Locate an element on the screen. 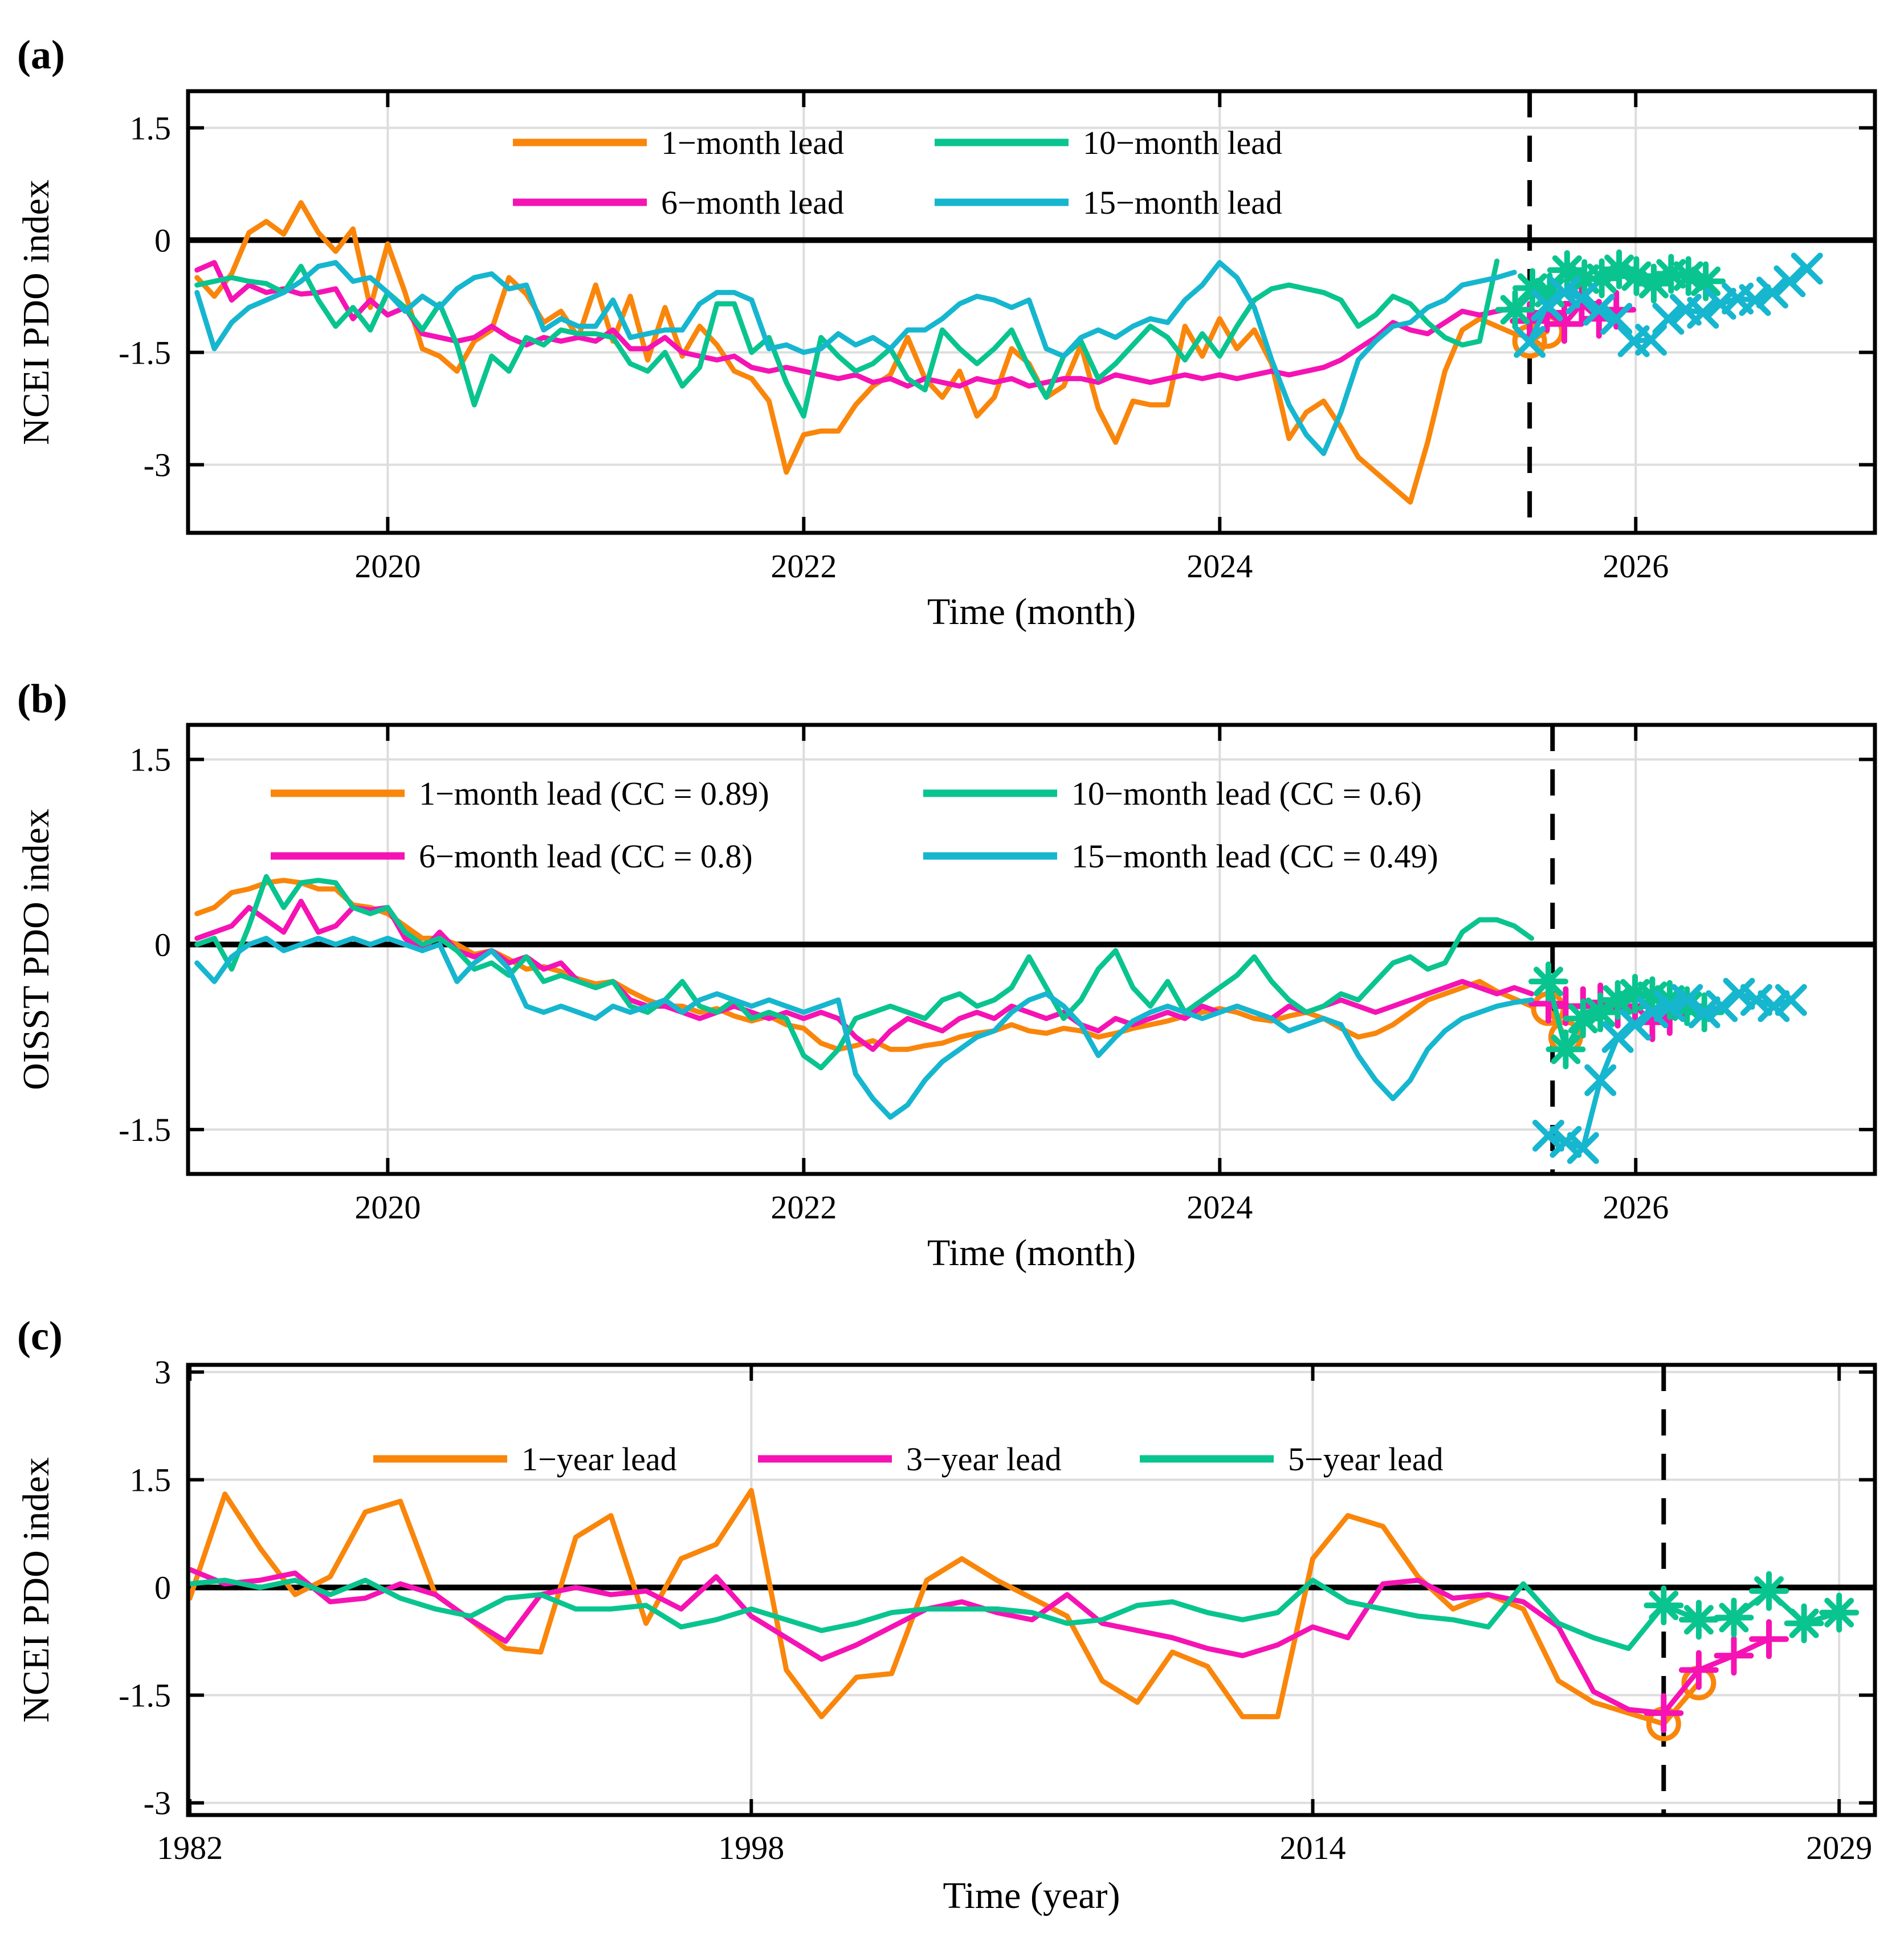 Image resolution: width=1904 pixels, height=1937 pixels. y-tick-label: 3 is located at coordinates (162, 1372).